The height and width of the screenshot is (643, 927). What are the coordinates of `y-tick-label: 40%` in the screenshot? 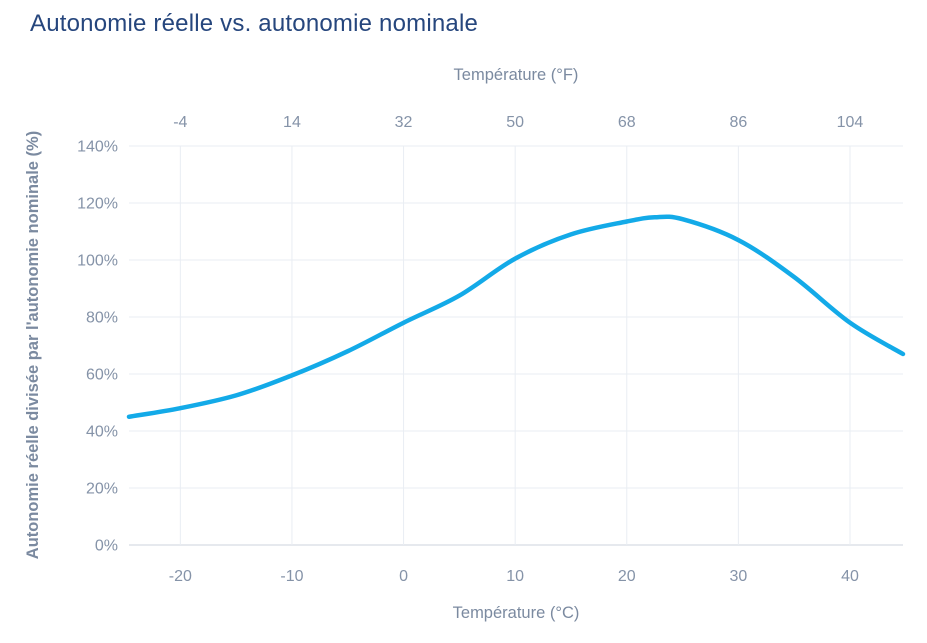 It's located at (102, 432).